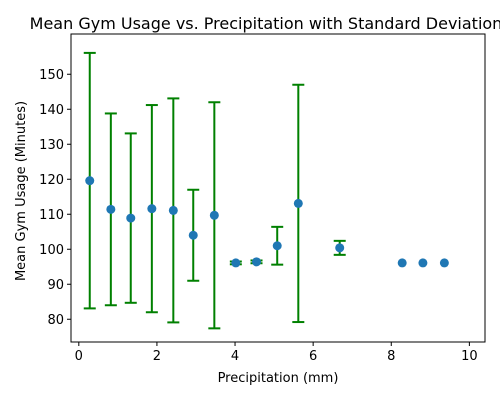  I want to click on y-tick-label: 120, so click(51, 180).